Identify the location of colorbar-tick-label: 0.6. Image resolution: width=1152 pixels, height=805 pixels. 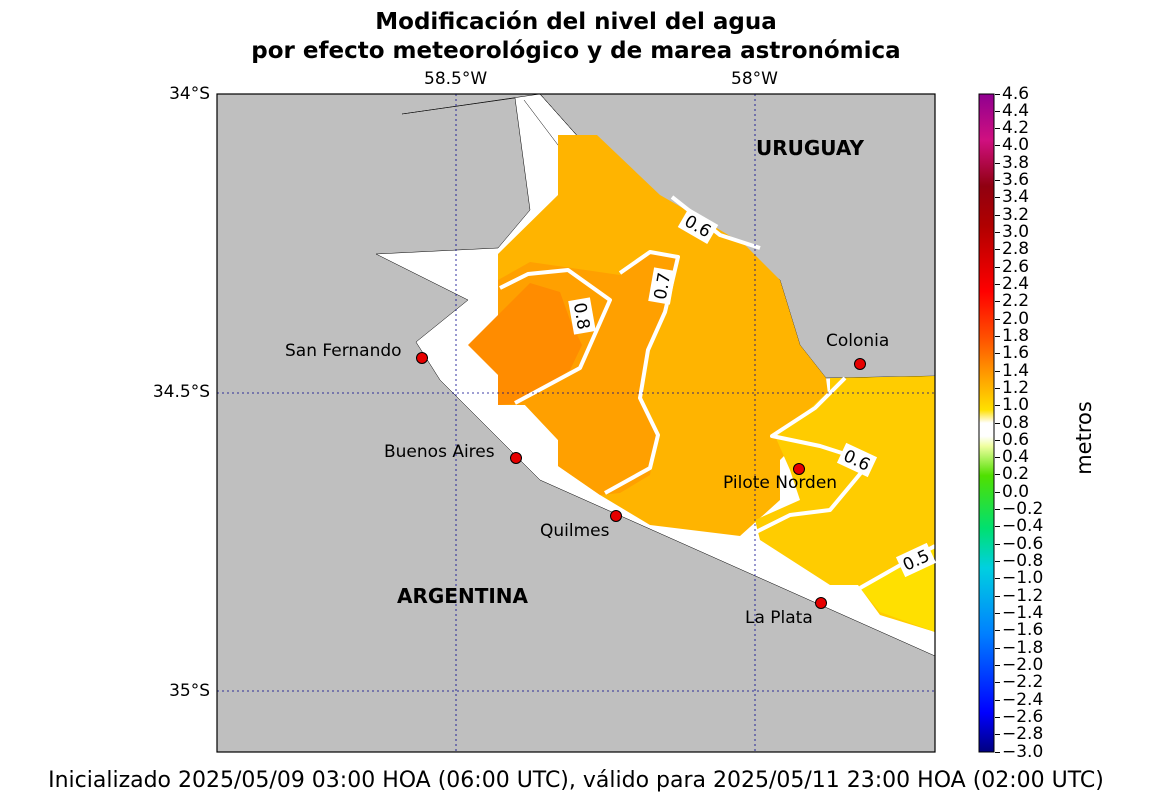
(1012, 439).